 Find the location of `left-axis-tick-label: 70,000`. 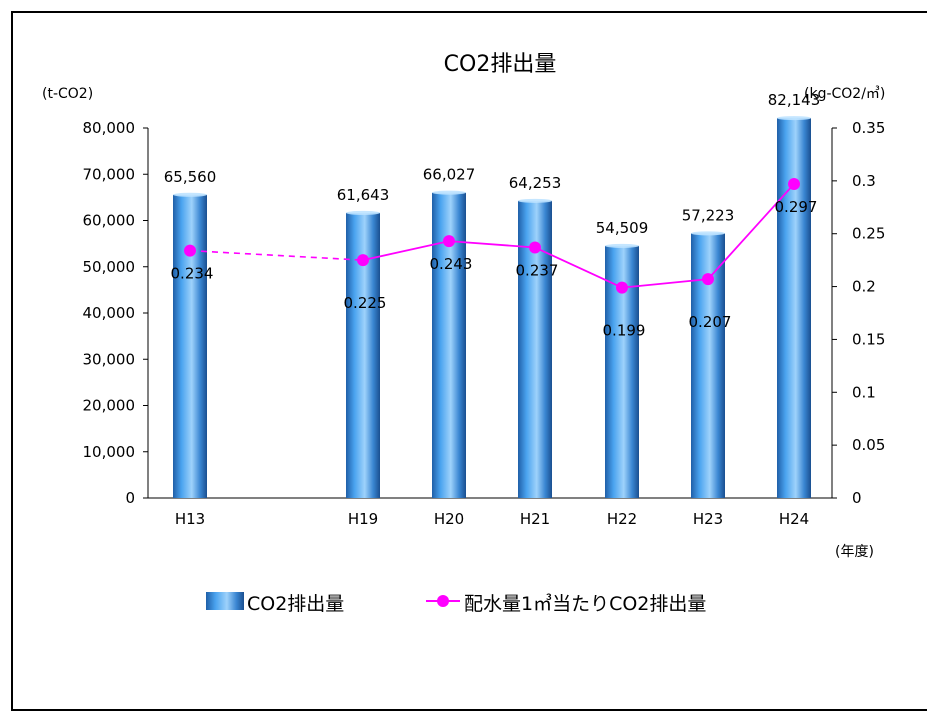

left-axis-tick-label: 70,000 is located at coordinates (109, 174).